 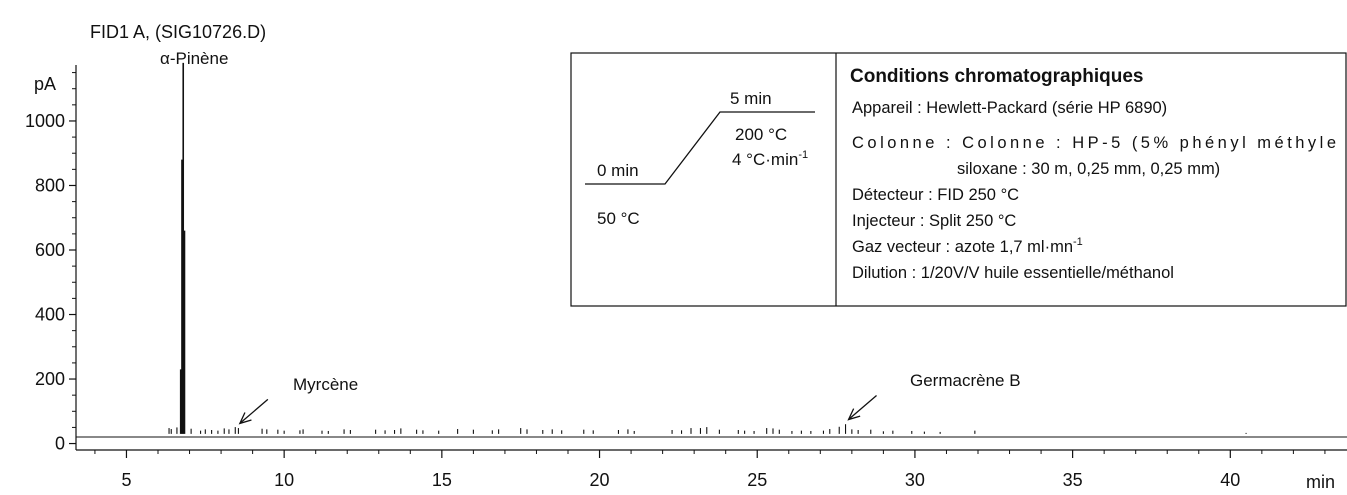 I want to click on y-tick-label: 600, so click(x=50, y=250).